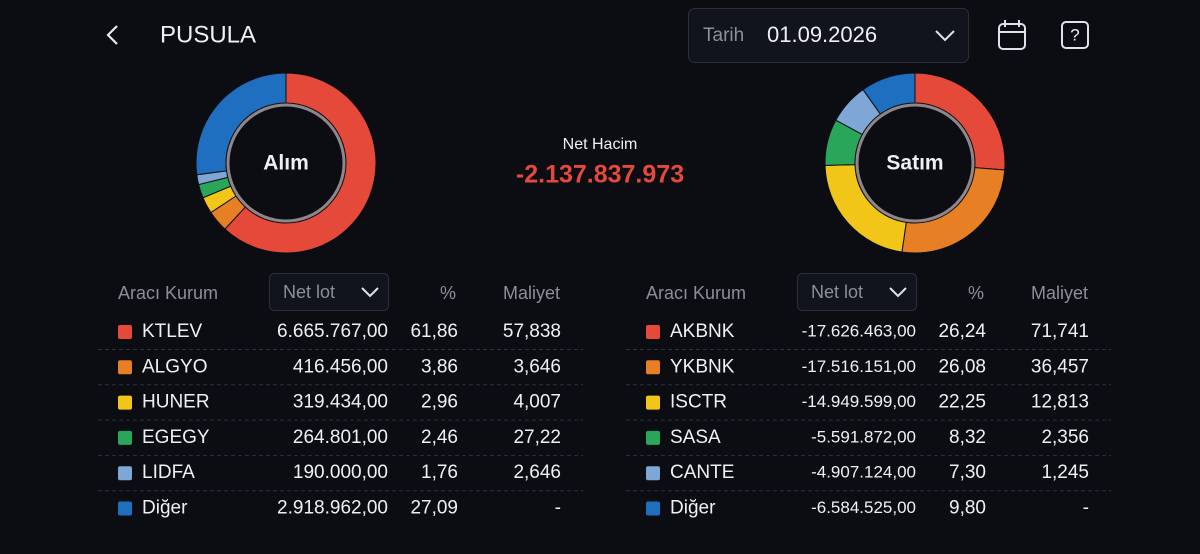 Image resolution: width=1200 pixels, height=554 pixels. Describe the element at coordinates (340, 437) in the screenshot. I see `net-lot: 264.801,00` at that location.